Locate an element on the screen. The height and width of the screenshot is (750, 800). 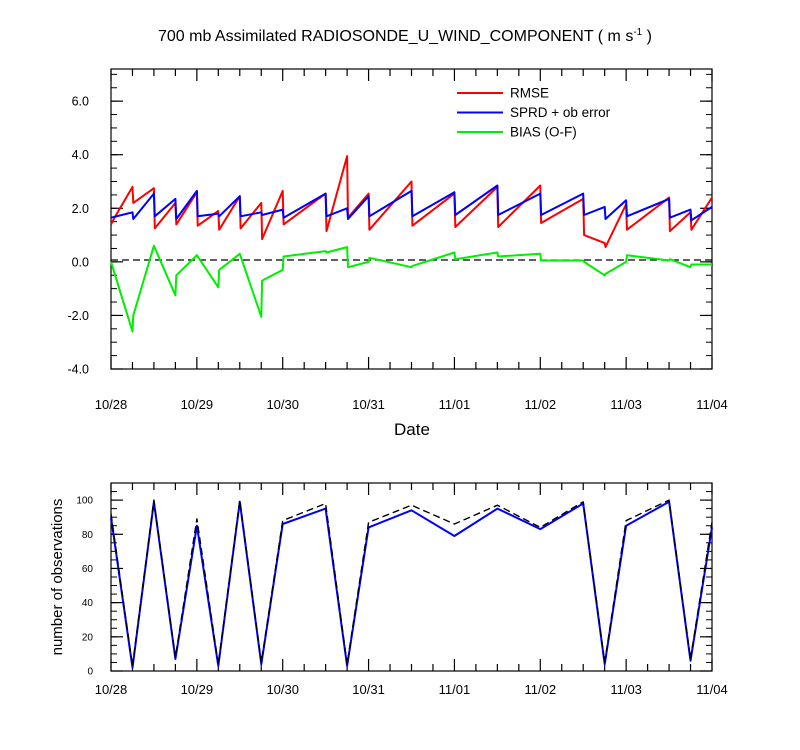
top-y-tick-labels: -4.0 -2.0 0.0 2.0 4.0 6.0 is located at coordinates (78, 236).